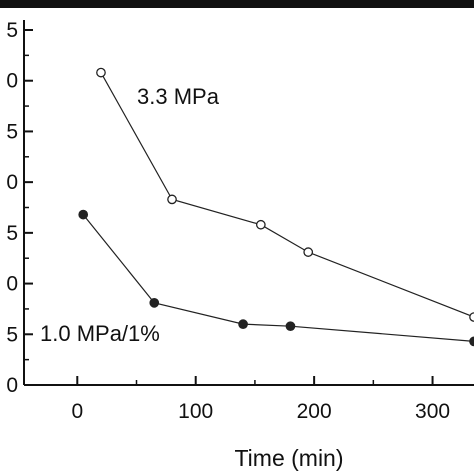  I want to click on x-tick-label: 300, so click(432, 411).